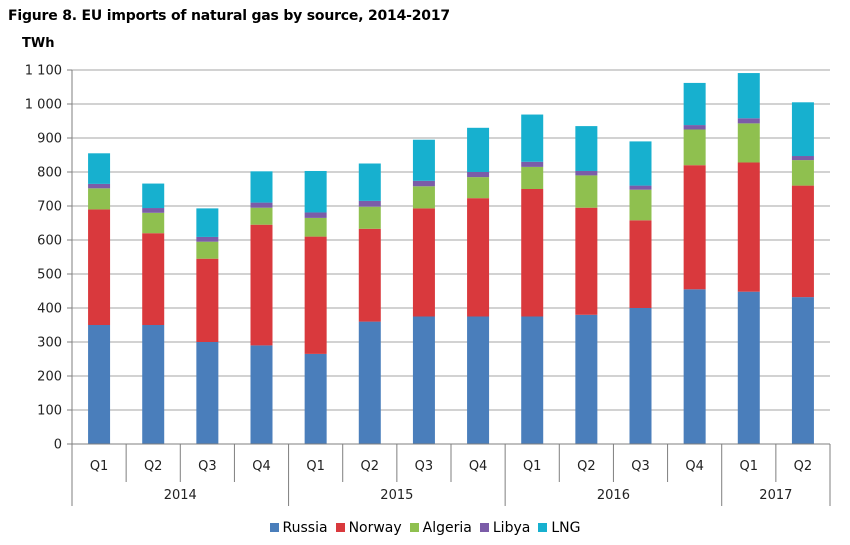  I want to click on legend-label: Libya, so click(511, 528).